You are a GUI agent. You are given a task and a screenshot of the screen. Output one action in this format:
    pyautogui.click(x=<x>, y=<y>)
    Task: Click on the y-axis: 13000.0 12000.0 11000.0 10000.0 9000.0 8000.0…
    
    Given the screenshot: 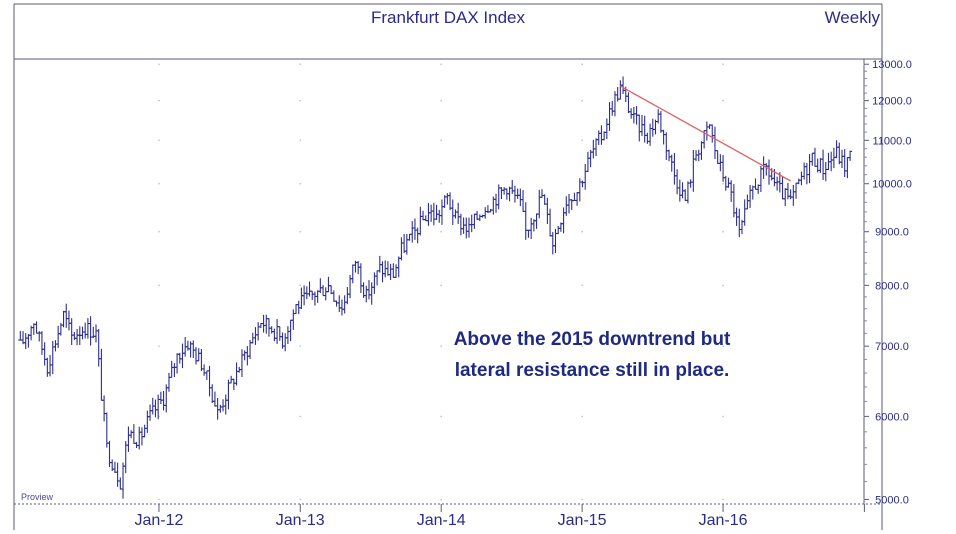 What is the action you would take?
    pyautogui.click(x=888, y=282)
    